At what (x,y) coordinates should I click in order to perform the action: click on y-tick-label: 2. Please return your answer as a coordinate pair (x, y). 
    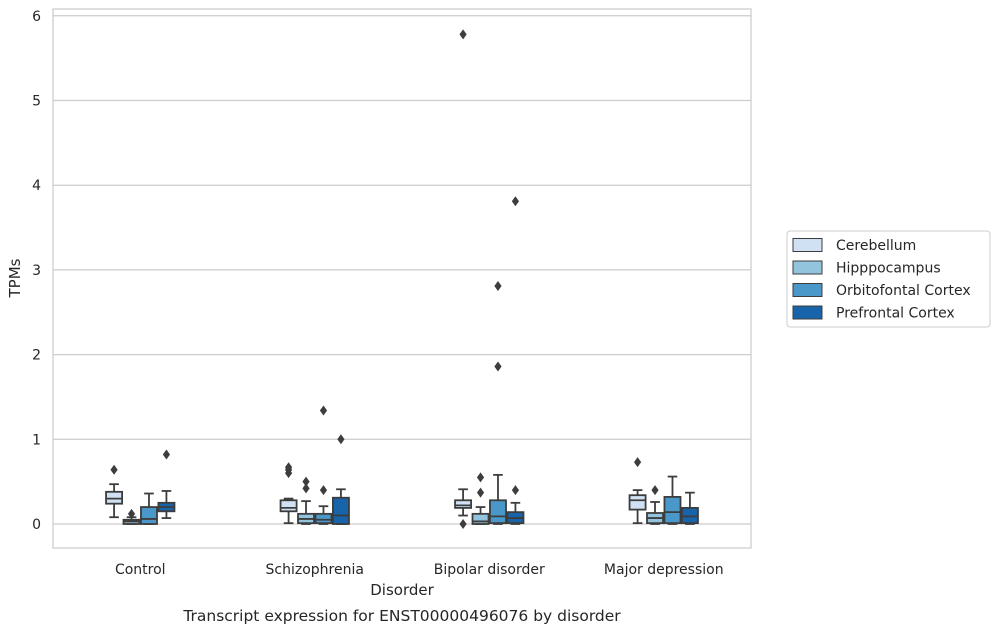
    Looking at the image, I should click on (36, 356).